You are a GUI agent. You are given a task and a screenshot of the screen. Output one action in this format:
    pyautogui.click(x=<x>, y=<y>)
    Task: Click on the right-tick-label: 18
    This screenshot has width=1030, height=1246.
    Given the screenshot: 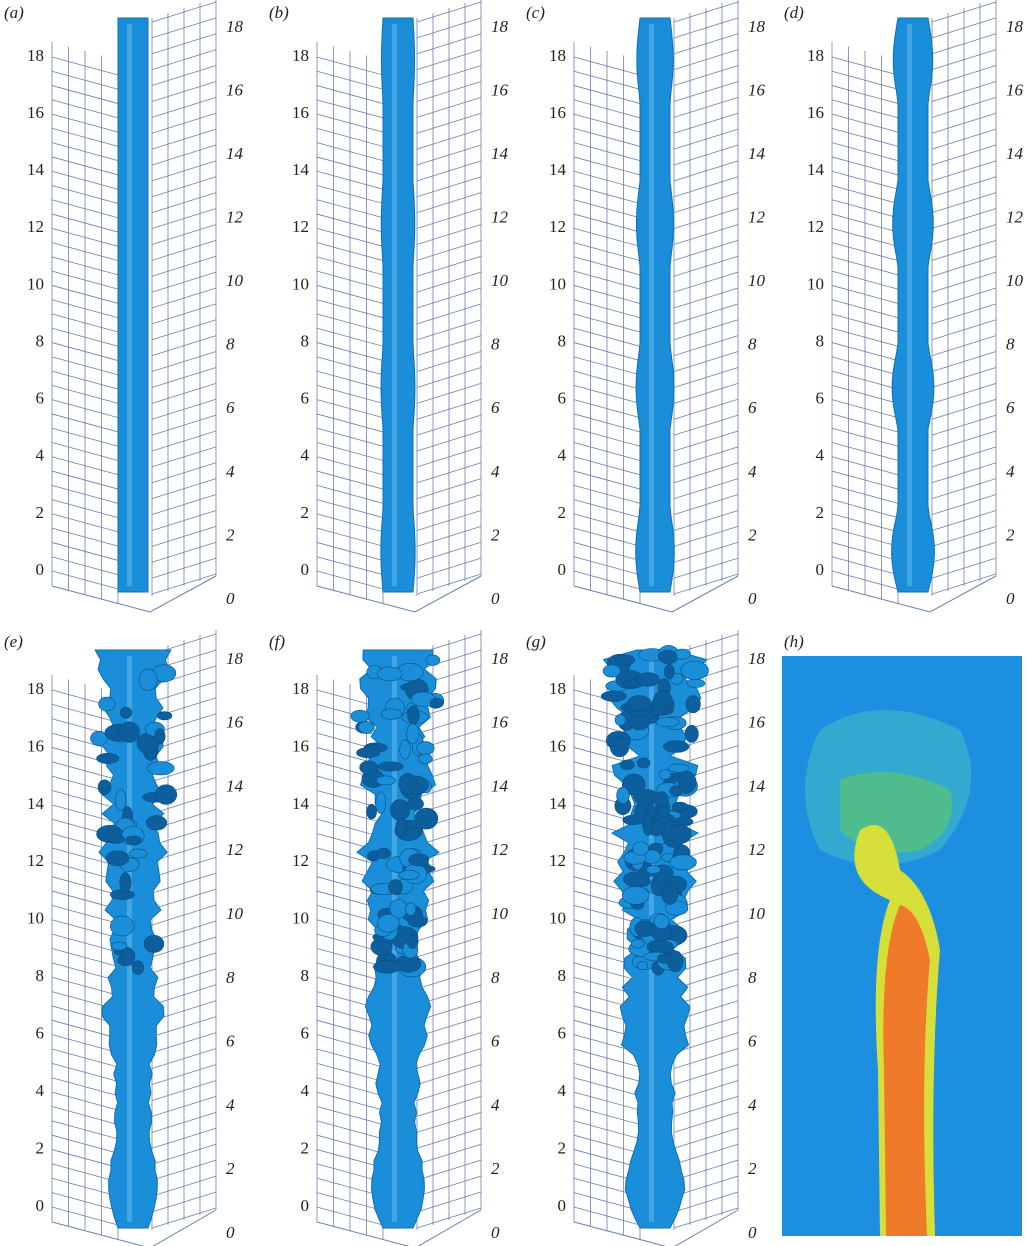 What is the action you would take?
    pyautogui.click(x=235, y=26)
    